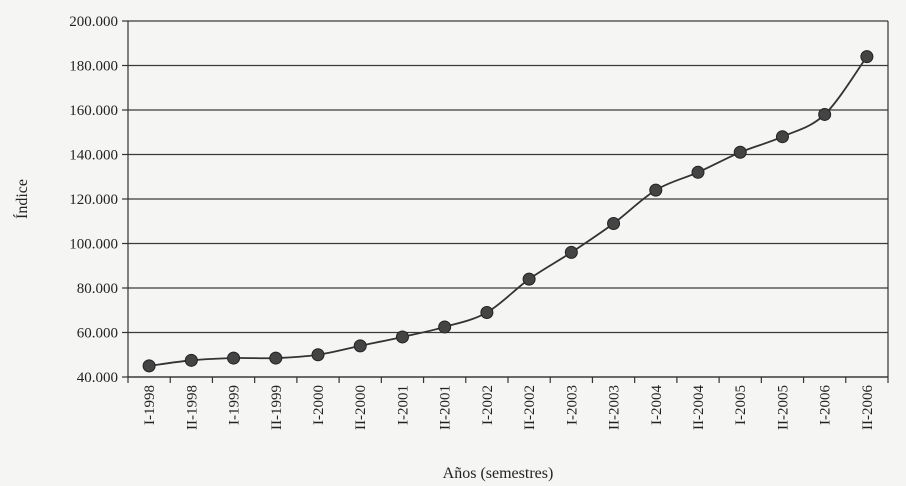 The image size is (906, 486). Describe the element at coordinates (192, 407) in the screenshot. I see `x-tick-label: II-1998` at that location.